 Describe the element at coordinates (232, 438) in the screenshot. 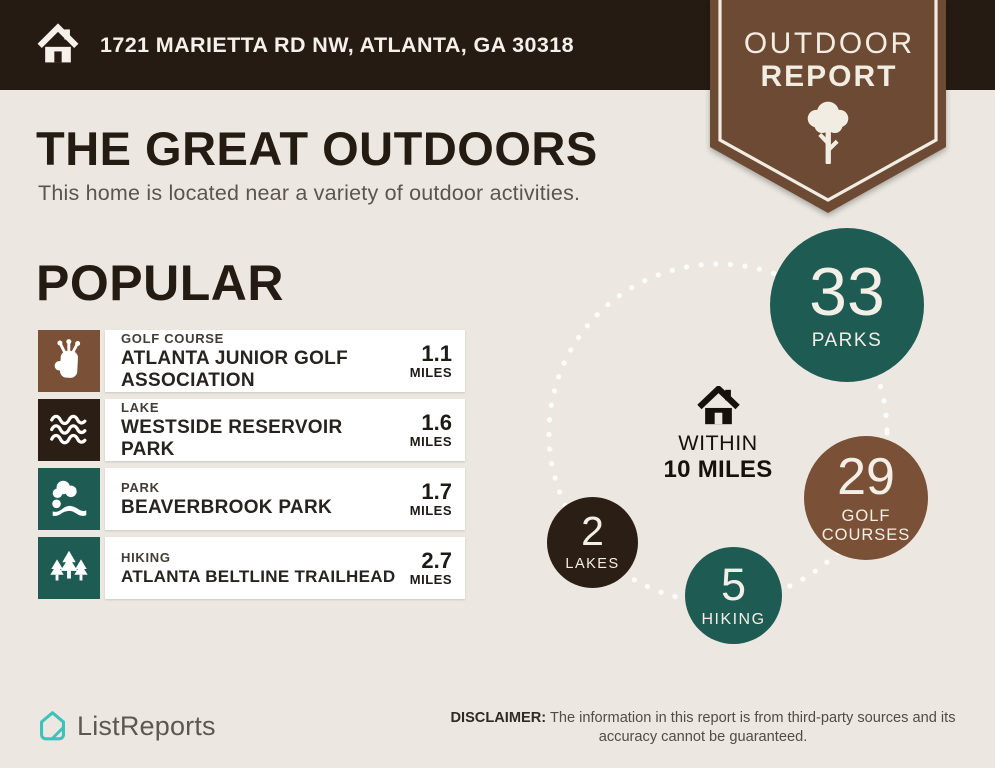

I see `item-name: WESTSIDE RESERVOIR PARK` at that location.